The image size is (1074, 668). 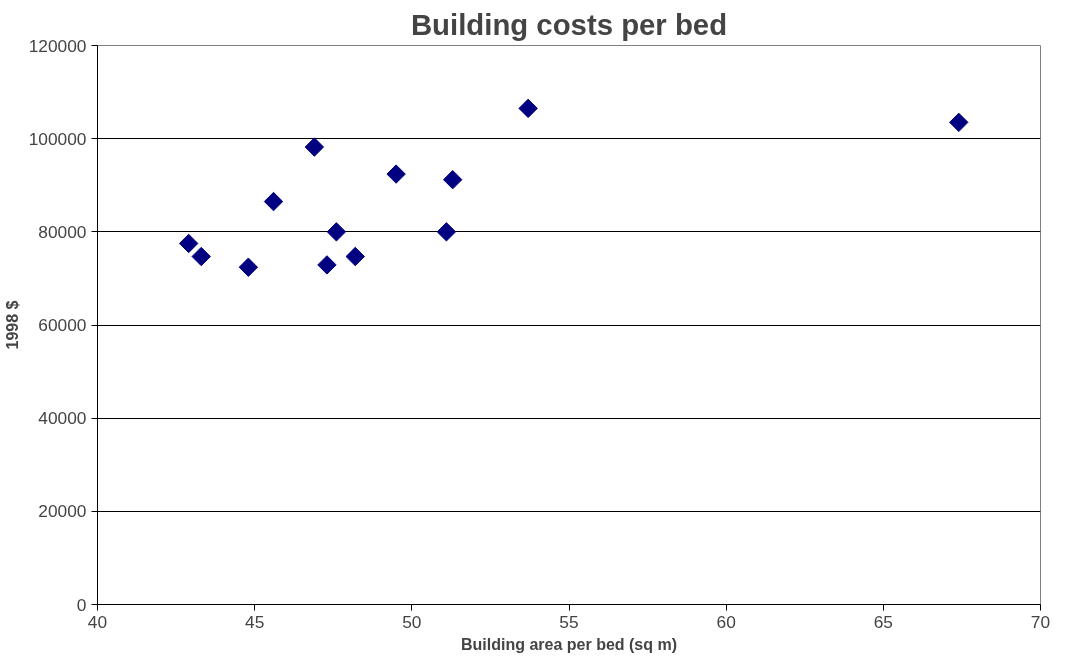 I want to click on x-tick-label: 65, so click(x=883, y=621).